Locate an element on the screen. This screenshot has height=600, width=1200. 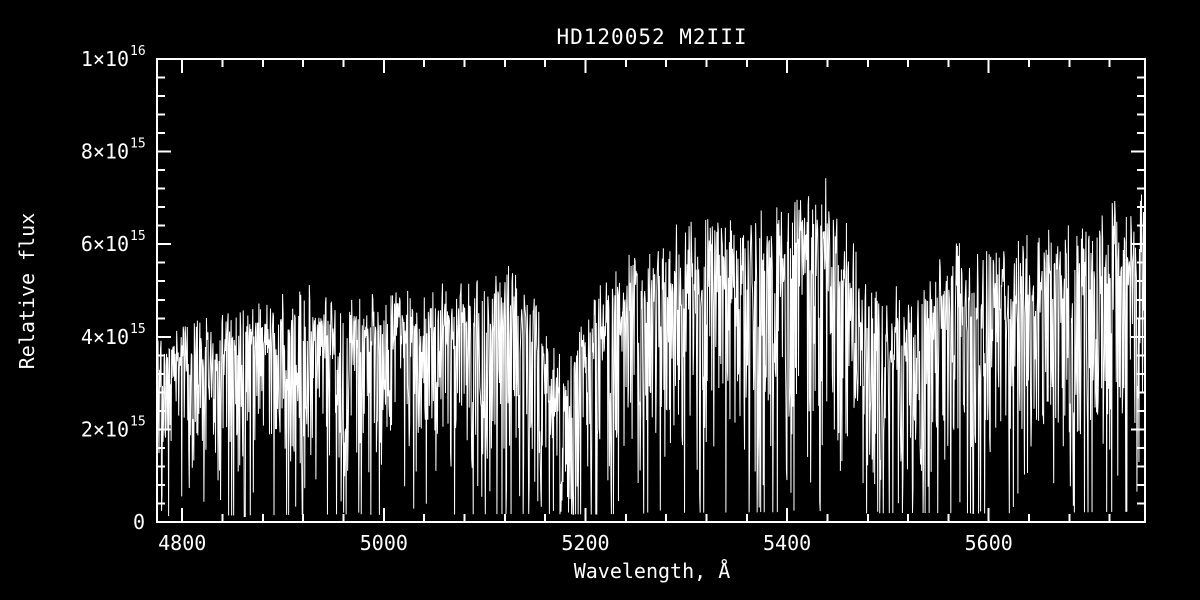
y-tick-label: 4×10 15 is located at coordinates (113, 335).